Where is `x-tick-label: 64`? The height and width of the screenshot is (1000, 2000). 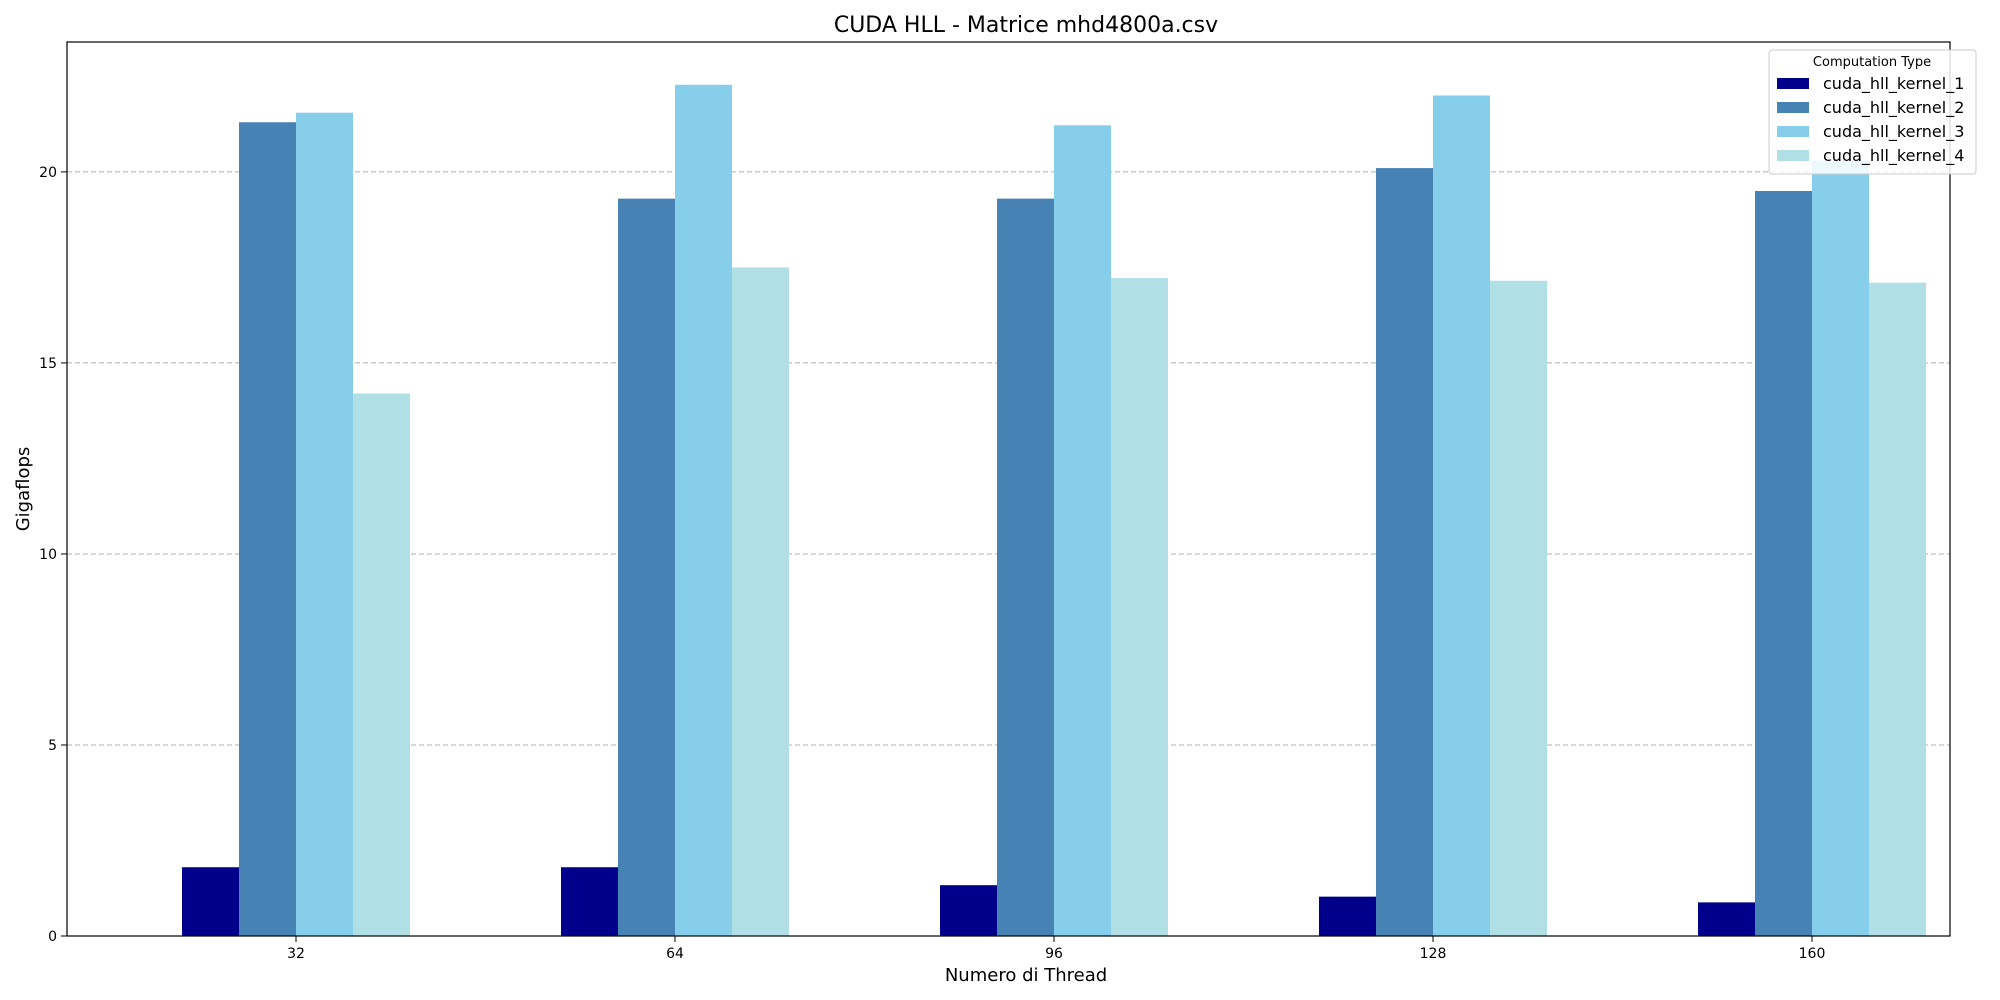 x-tick-label: 64 is located at coordinates (675, 954).